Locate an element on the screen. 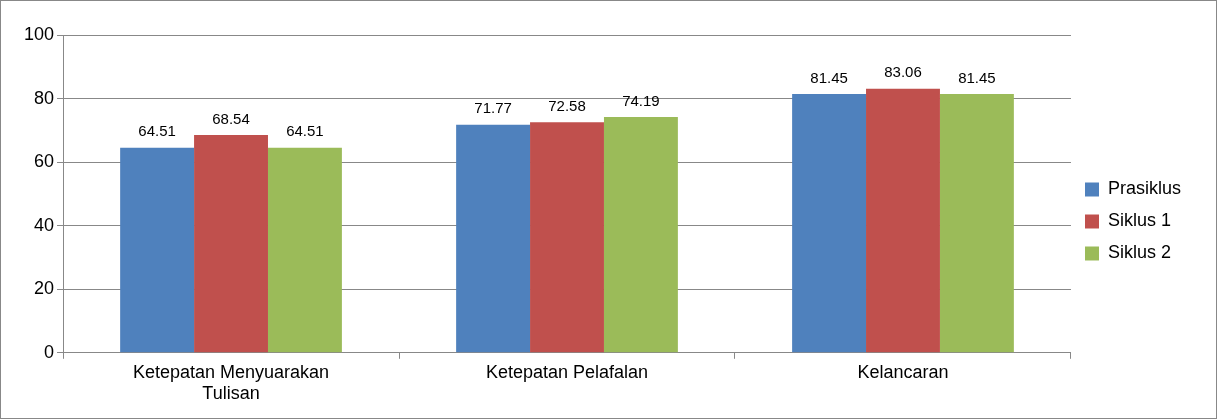 The height and width of the screenshot is (419, 1217). x-tick-label: Ketepatan Menyuarakan Tulisan is located at coordinates (231, 382).